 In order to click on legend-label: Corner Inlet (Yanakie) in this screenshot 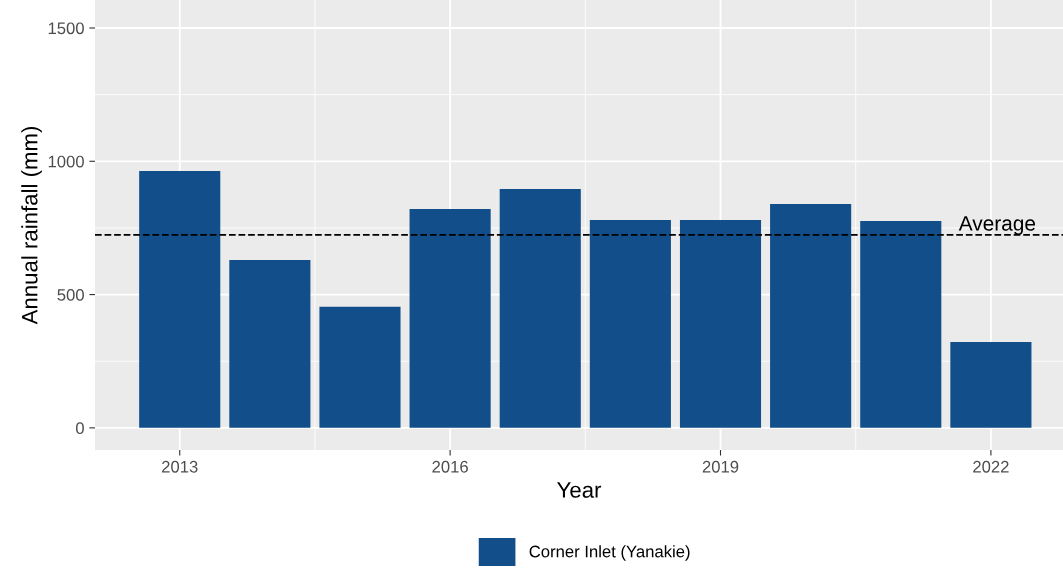, I will do `click(609, 553)`.